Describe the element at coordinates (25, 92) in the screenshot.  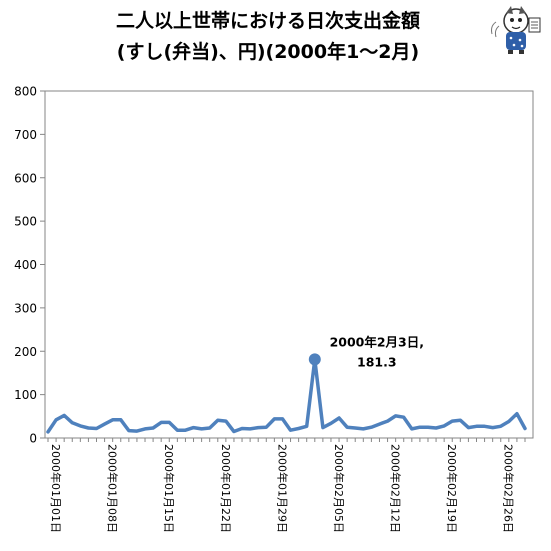
I see `y-tick-label: 800` at that location.